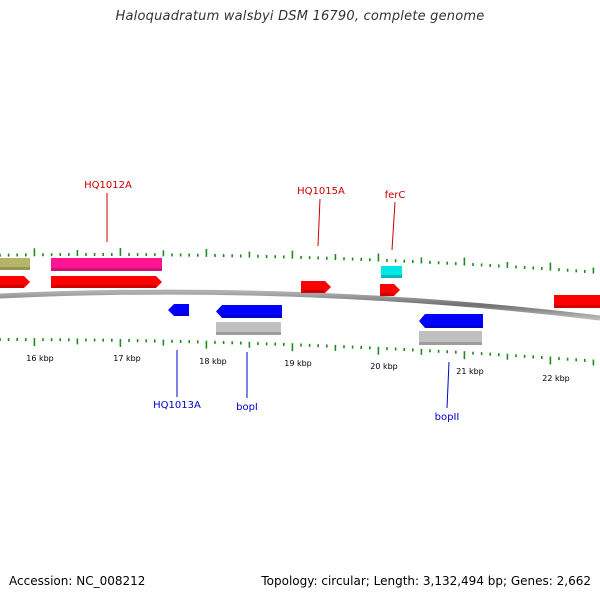 The image size is (600, 600). Describe the element at coordinates (12, 286) in the screenshot. I see `cds-forward-left-shade` at that location.